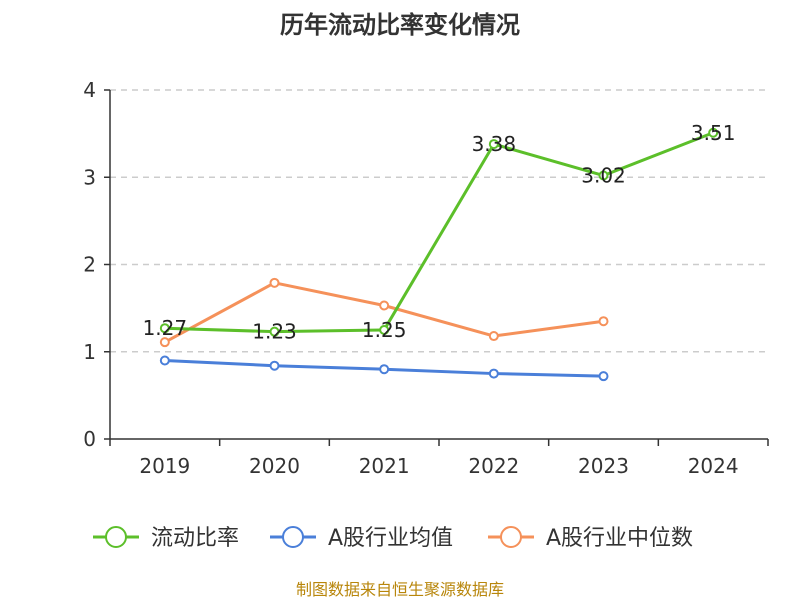 This screenshot has height=600, width=800. Describe the element at coordinates (493, 466) in the screenshot. I see `x-tick-label: 2022` at that location.